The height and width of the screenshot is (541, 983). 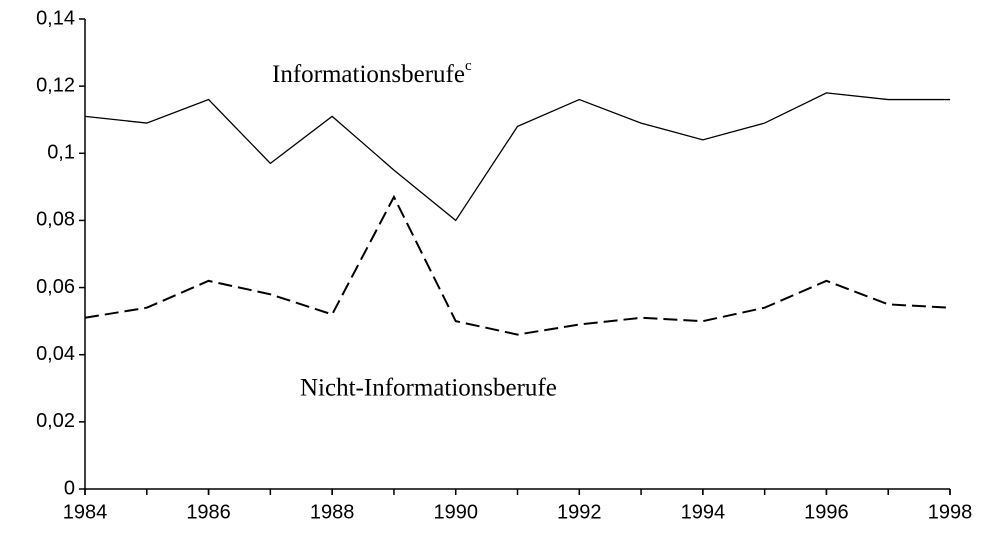 What do you see at coordinates (61, 153) in the screenshot?
I see `y-tick-label: 0,1` at bounding box center [61, 153].